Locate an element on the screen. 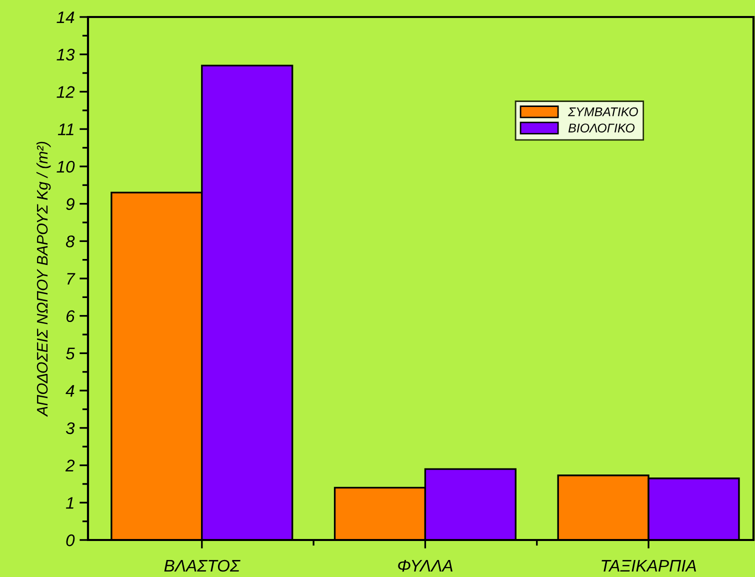  y-tick-label: 1 is located at coordinates (70, 503).